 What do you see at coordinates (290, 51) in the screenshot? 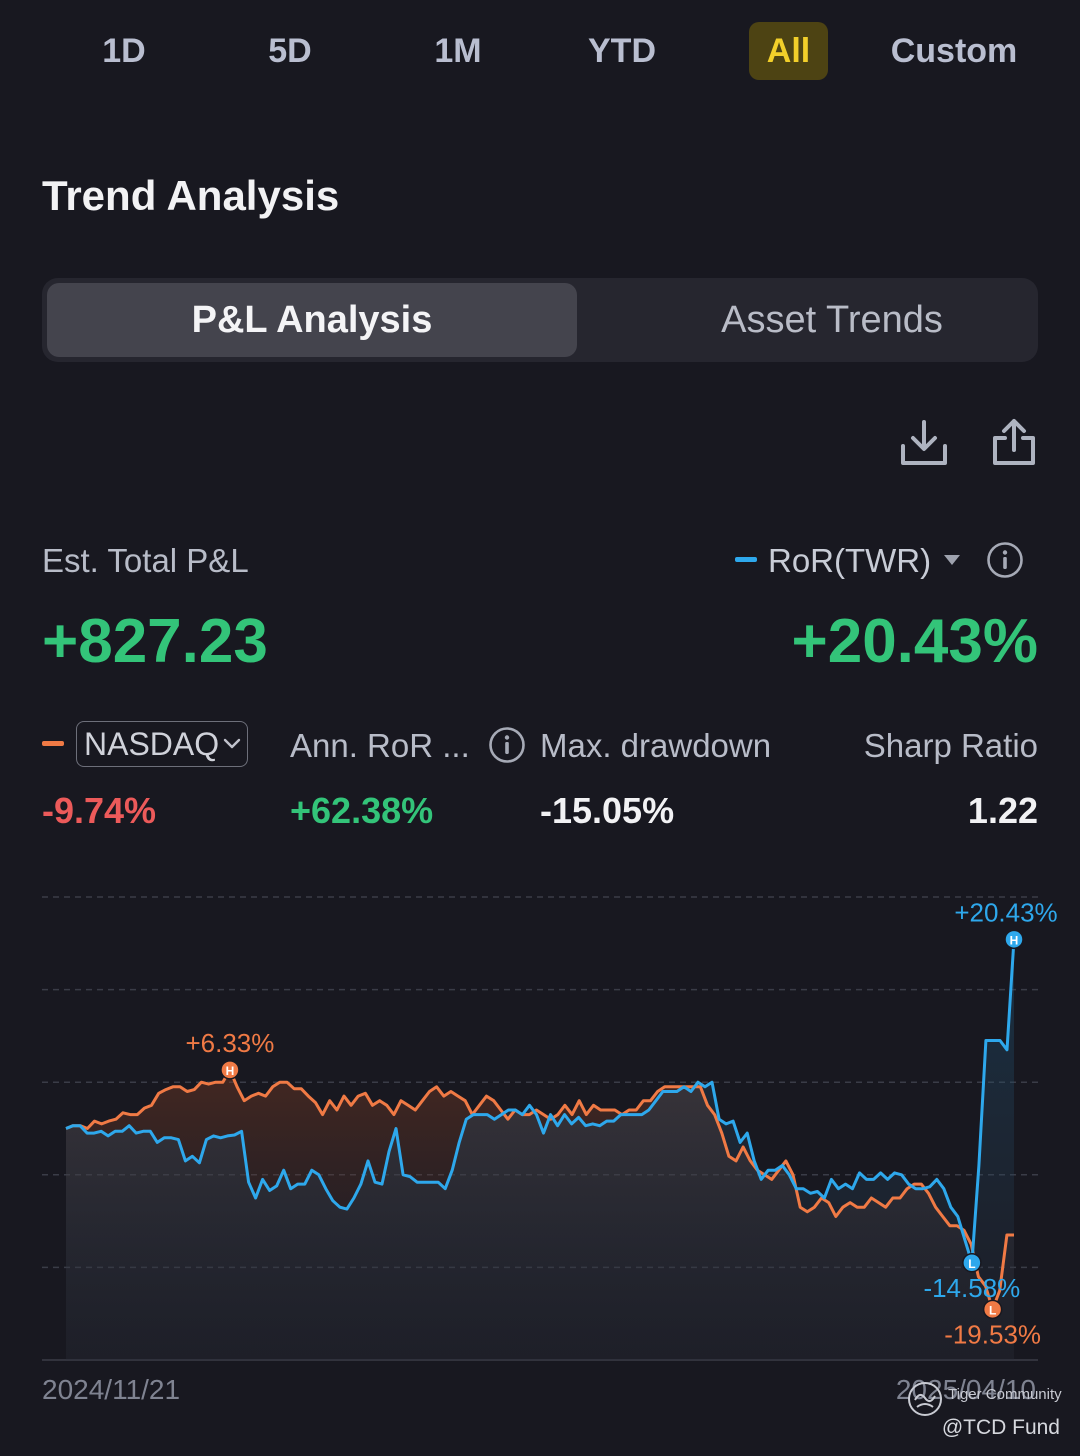
I see `range-5d: 5D` at bounding box center [290, 51].